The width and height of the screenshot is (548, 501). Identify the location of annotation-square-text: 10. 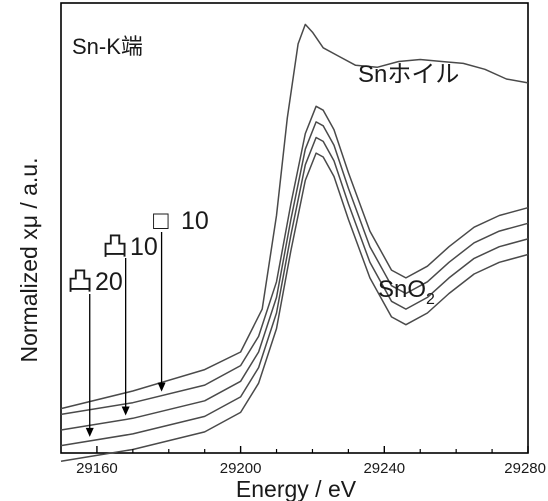
(195, 221).